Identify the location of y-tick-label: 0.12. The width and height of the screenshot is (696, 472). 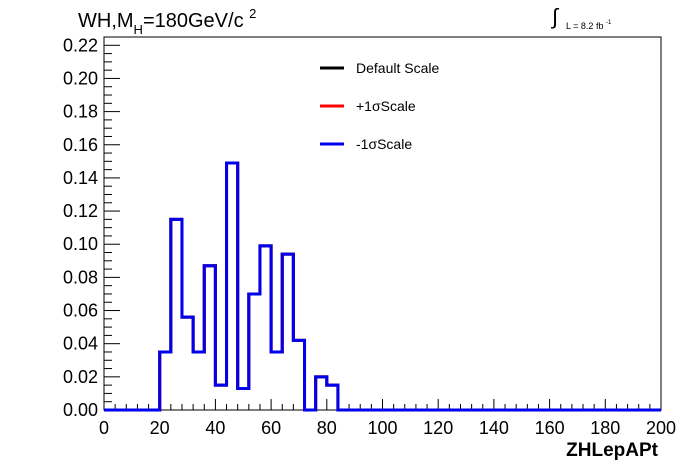
(80, 211).